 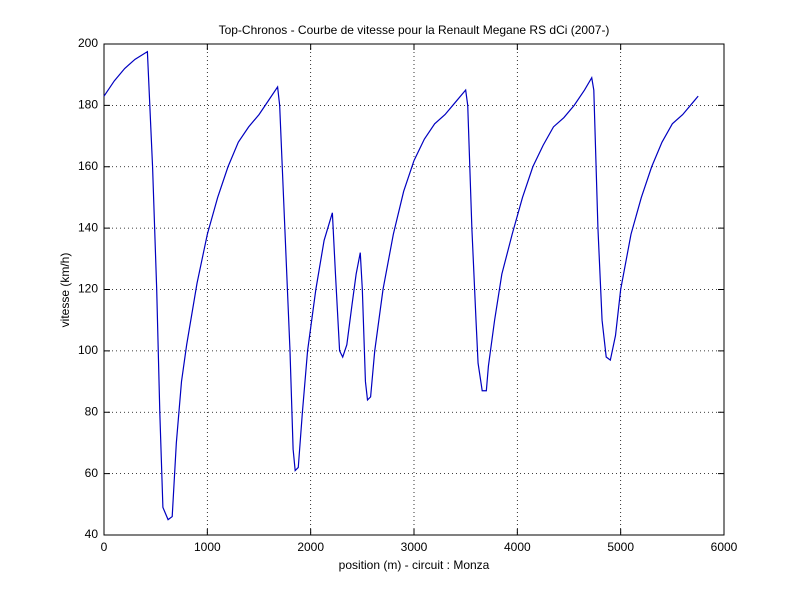 What do you see at coordinates (414, 565) in the screenshot?
I see `x-axis-label: position (m) - circuit : Monza` at bounding box center [414, 565].